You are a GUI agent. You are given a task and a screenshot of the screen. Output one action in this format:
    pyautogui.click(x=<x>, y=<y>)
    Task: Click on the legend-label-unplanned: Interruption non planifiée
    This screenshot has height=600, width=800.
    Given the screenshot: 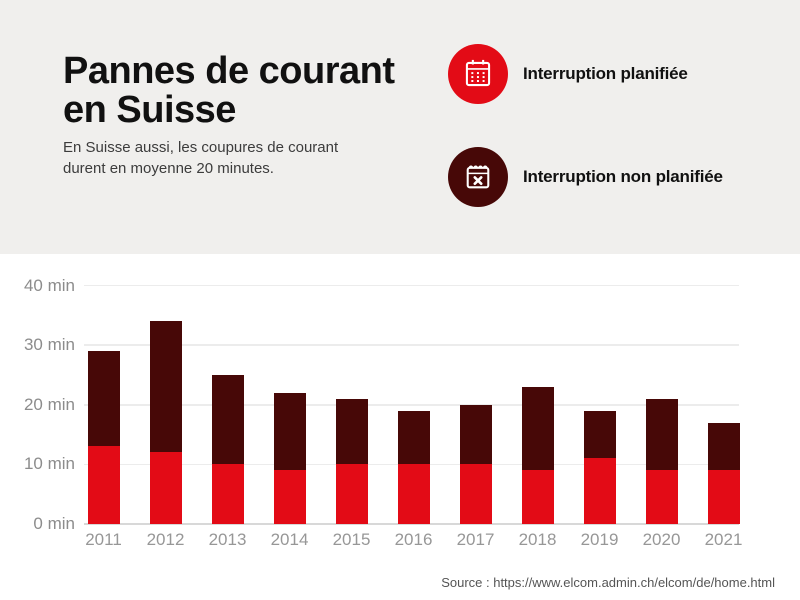 What is the action you would take?
    pyautogui.click(x=623, y=176)
    